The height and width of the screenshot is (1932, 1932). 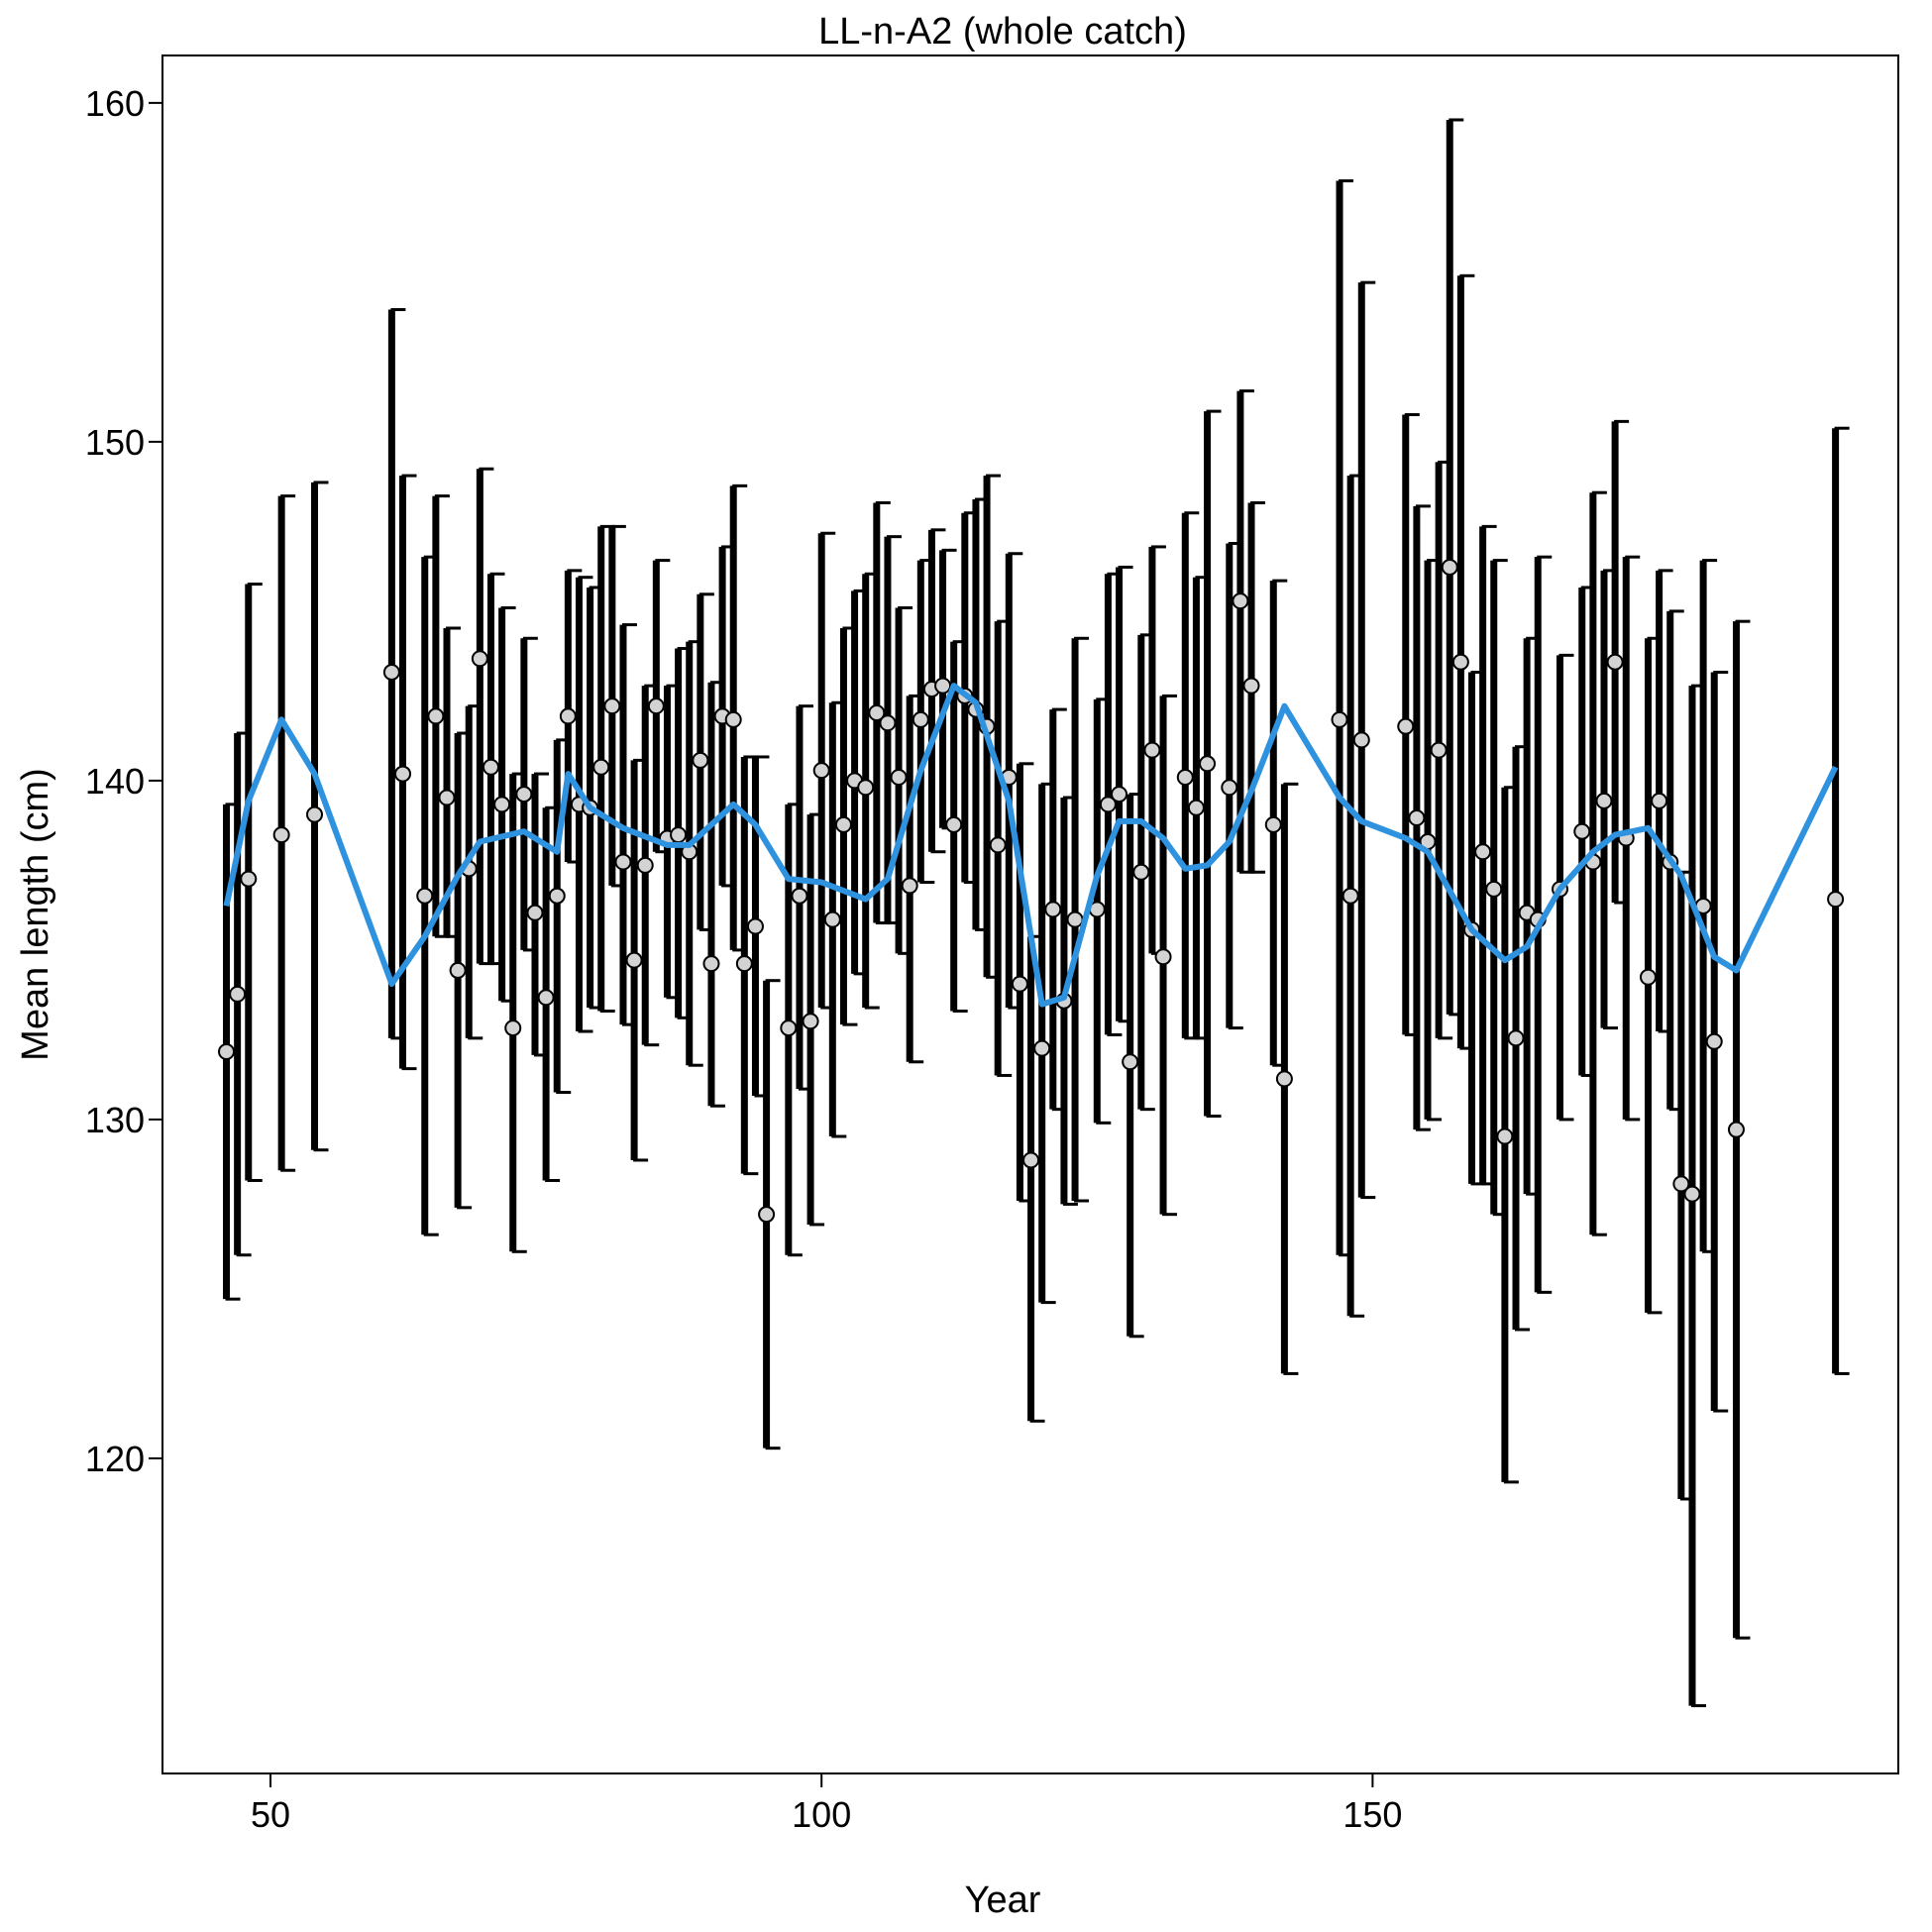 What do you see at coordinates (1031, 845) in the screenshot?
I see `fit-line` at bounding box center [1031, 845].